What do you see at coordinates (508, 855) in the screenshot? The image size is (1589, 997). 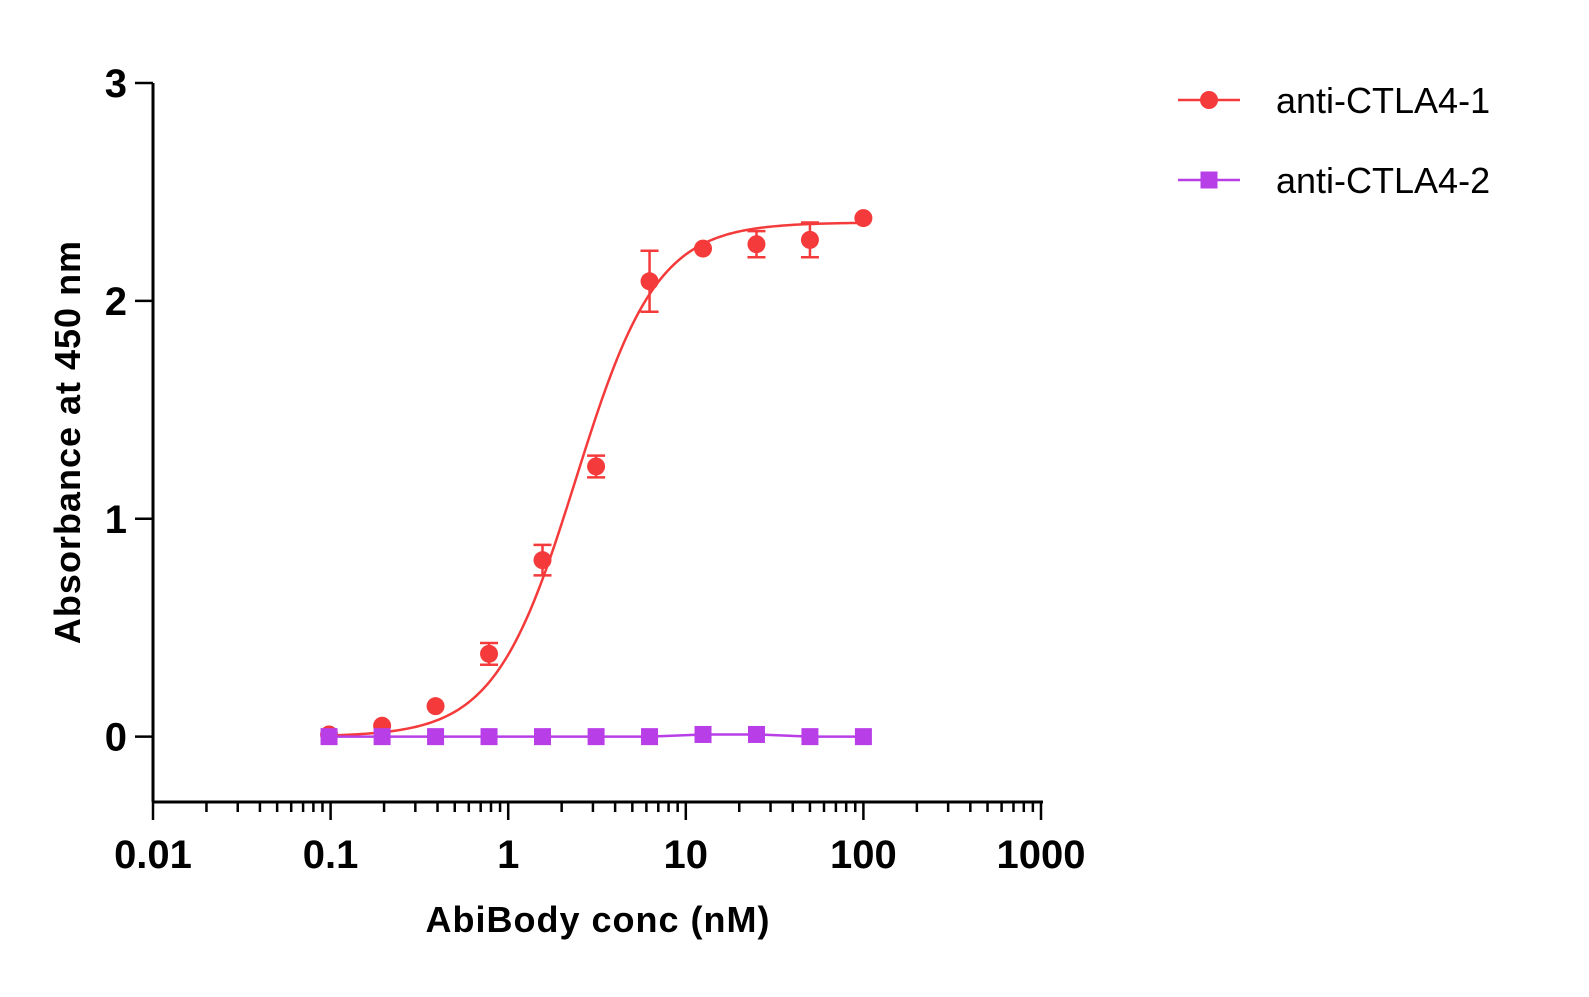 I see `x-tick-label: 1` at bounding box center [508, 855].